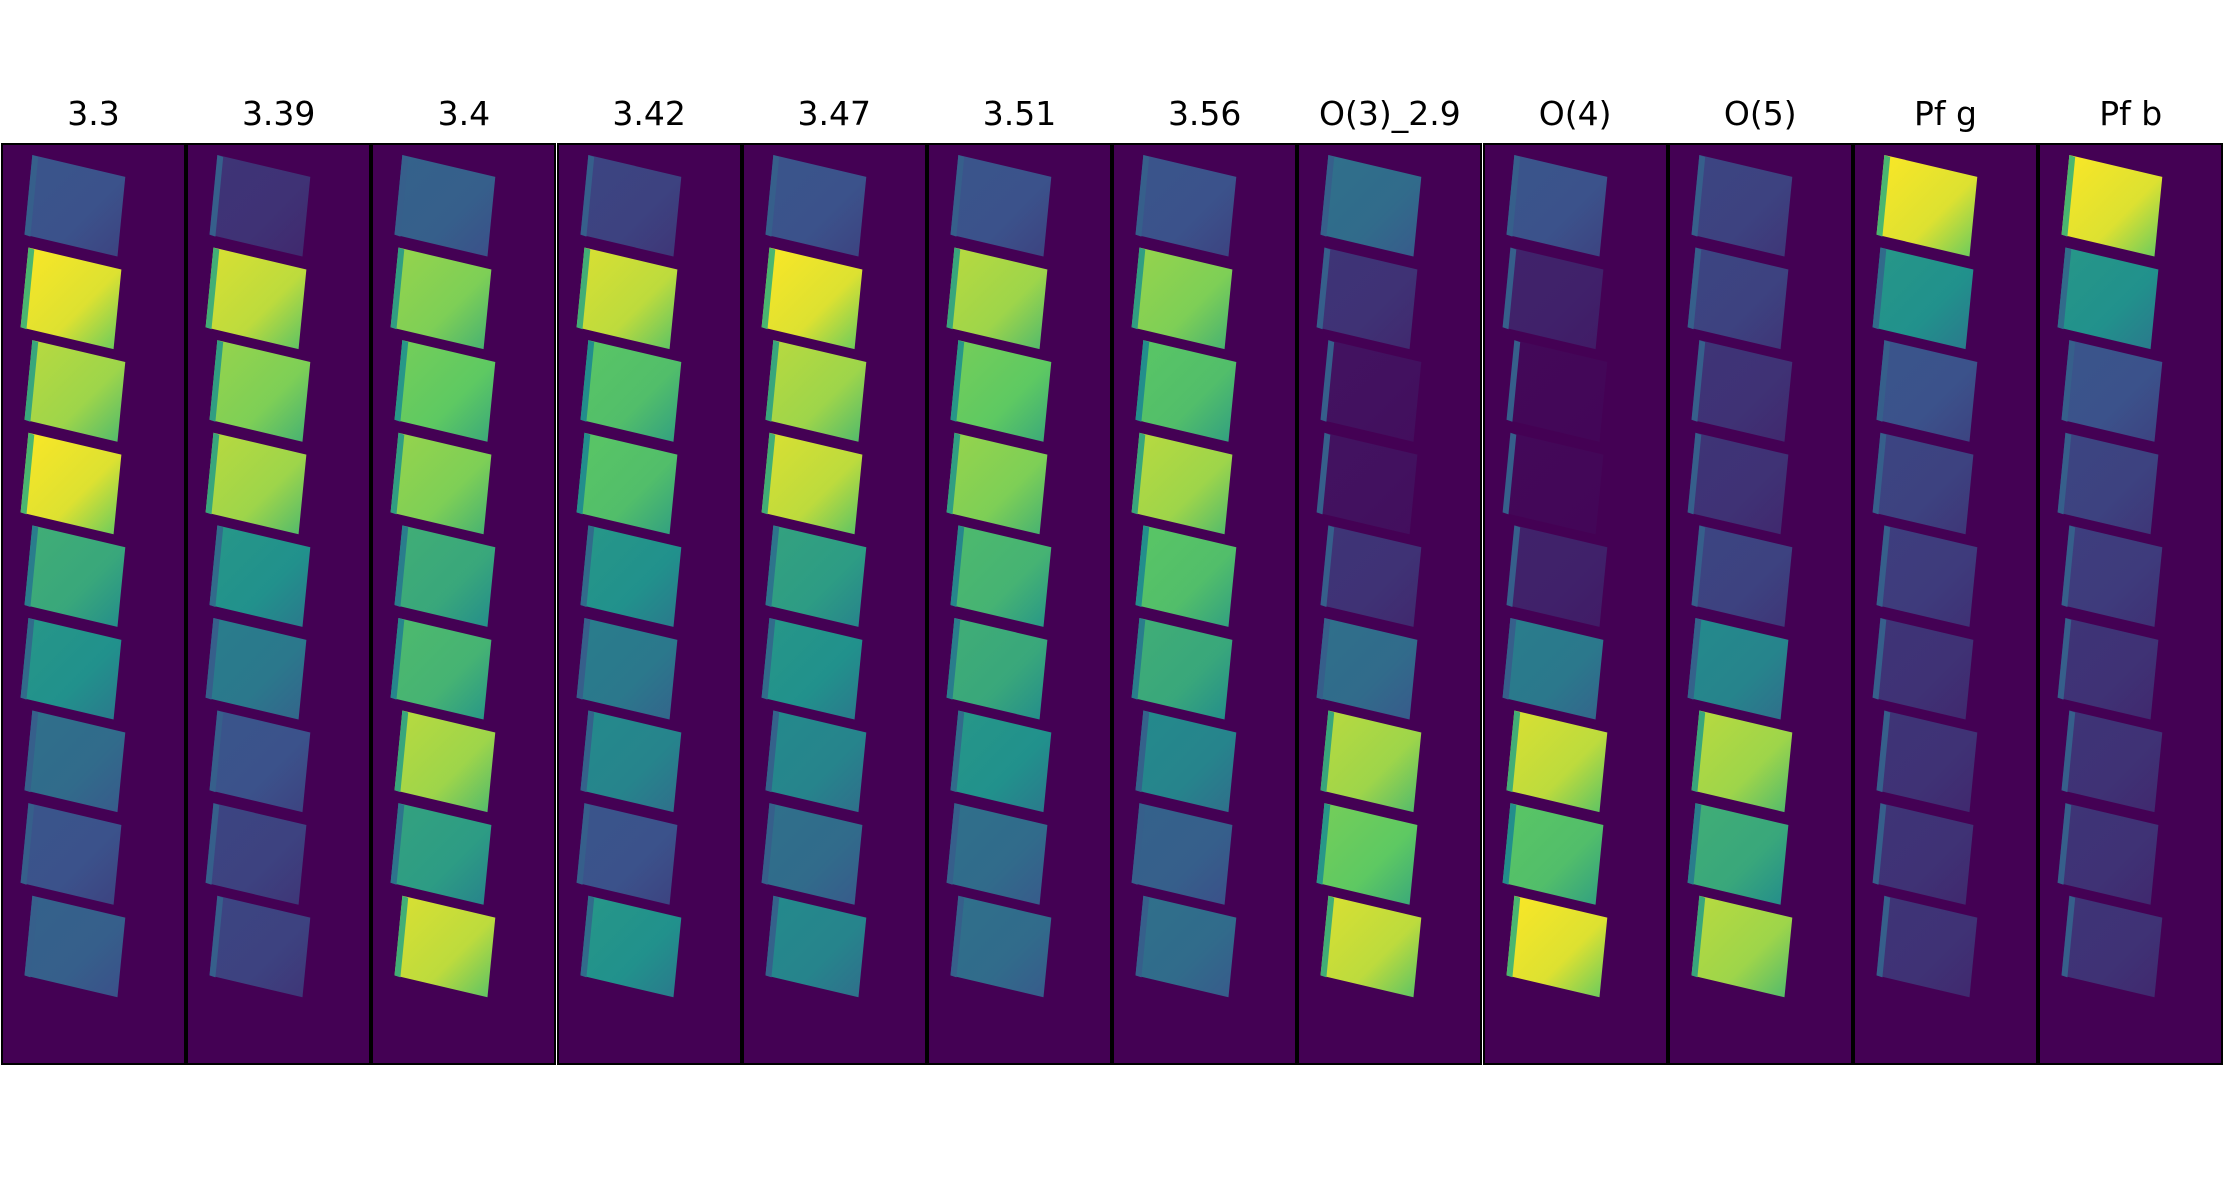  I want to click on panel-11: Pf b, so click(2131, 599).